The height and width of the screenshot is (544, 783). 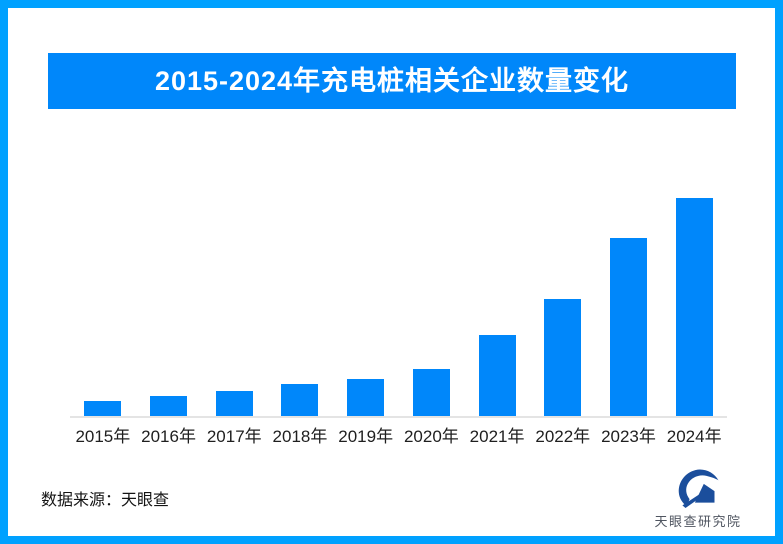 What do you see at coordinates (497, 436) in the screenshot?
I see `x-axis-label: 2021年` at bounding box center [497, 436].